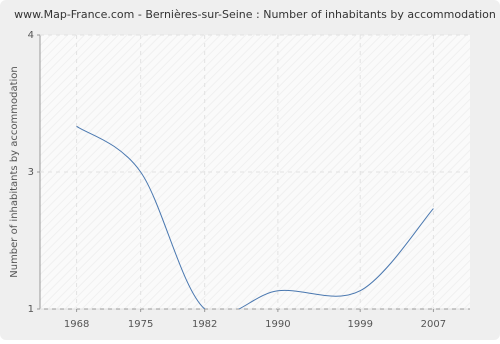 The width and height of the screenshot is (500, 344). Describe the element at coordinates (31, 172) in the screenshot. I see `y-tick-label: 3` at that location.